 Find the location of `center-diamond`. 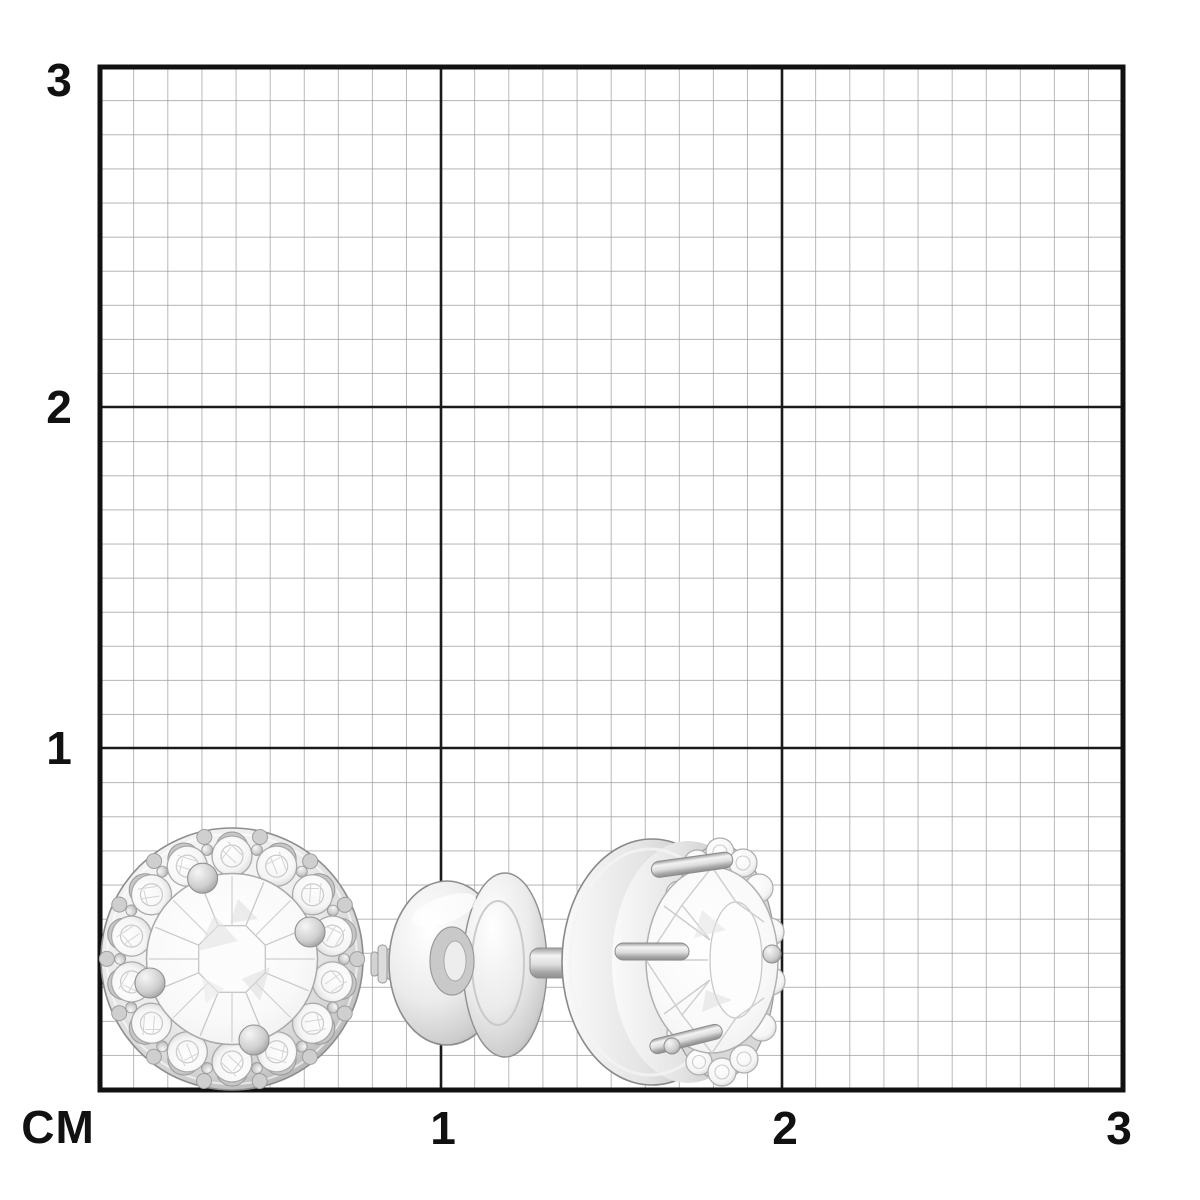

center-diamond is located at coordinates (232, 959).